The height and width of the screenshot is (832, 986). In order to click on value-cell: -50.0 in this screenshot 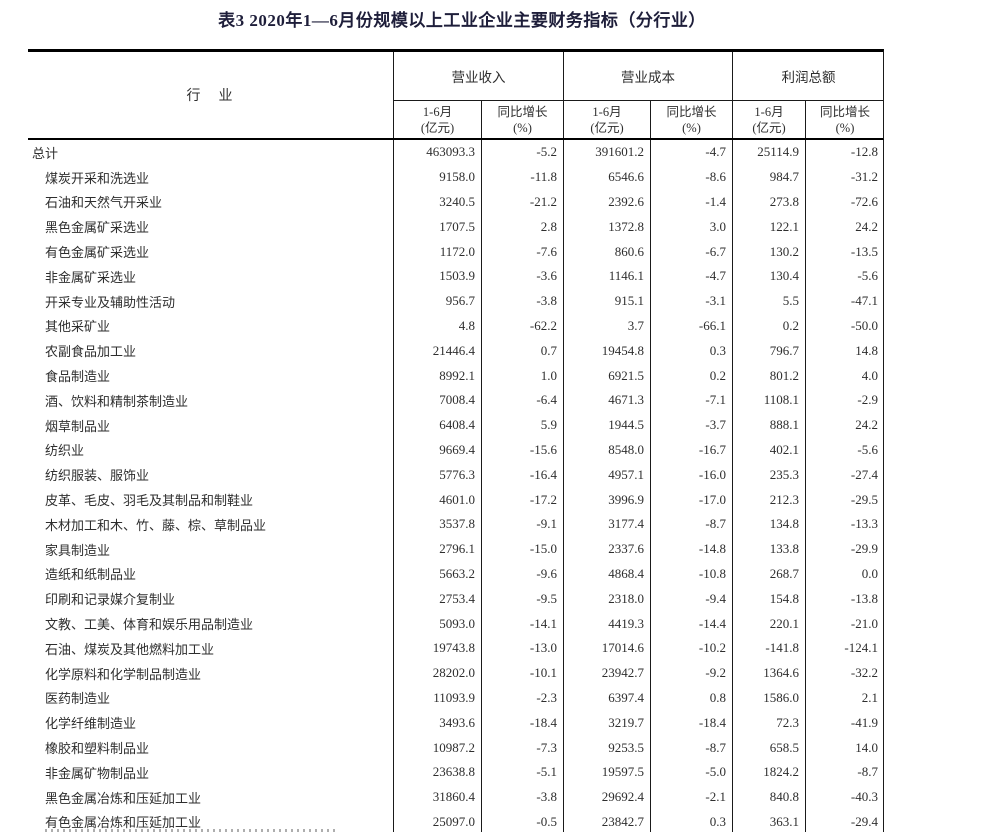, I will do `click(844, 326)`.